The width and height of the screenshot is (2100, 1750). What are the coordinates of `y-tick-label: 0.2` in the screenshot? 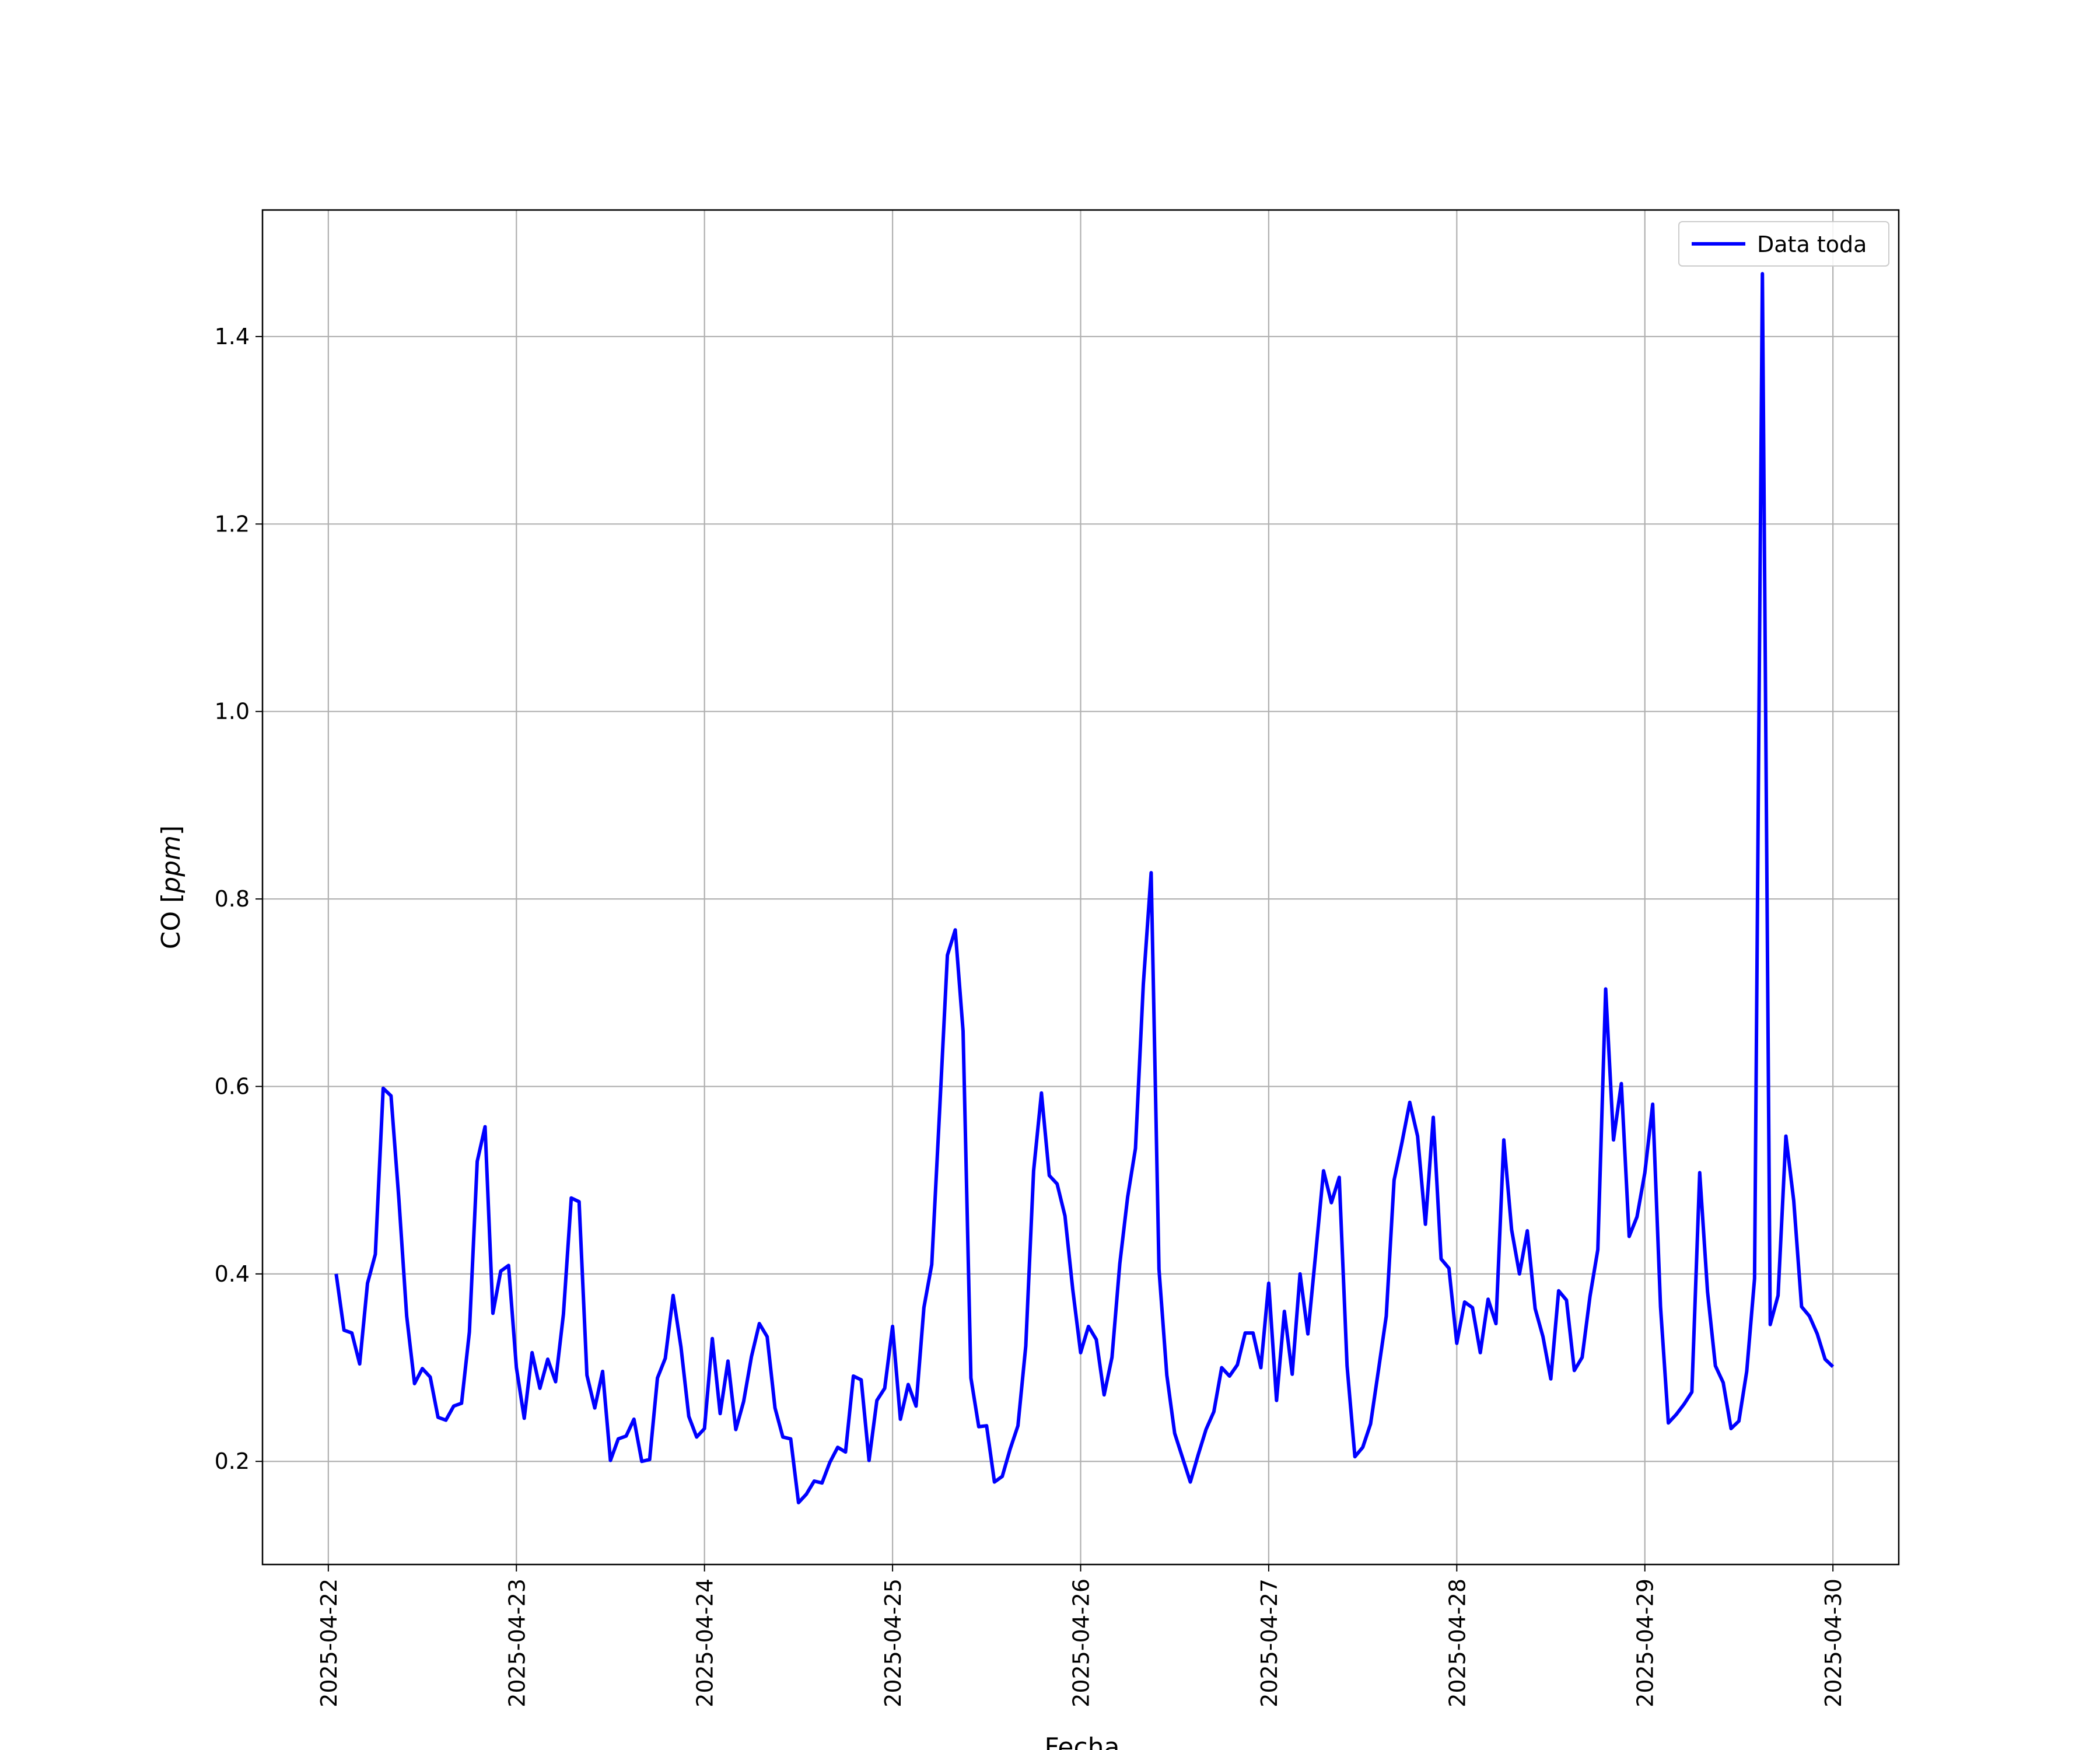 It's located at (232, 1461).